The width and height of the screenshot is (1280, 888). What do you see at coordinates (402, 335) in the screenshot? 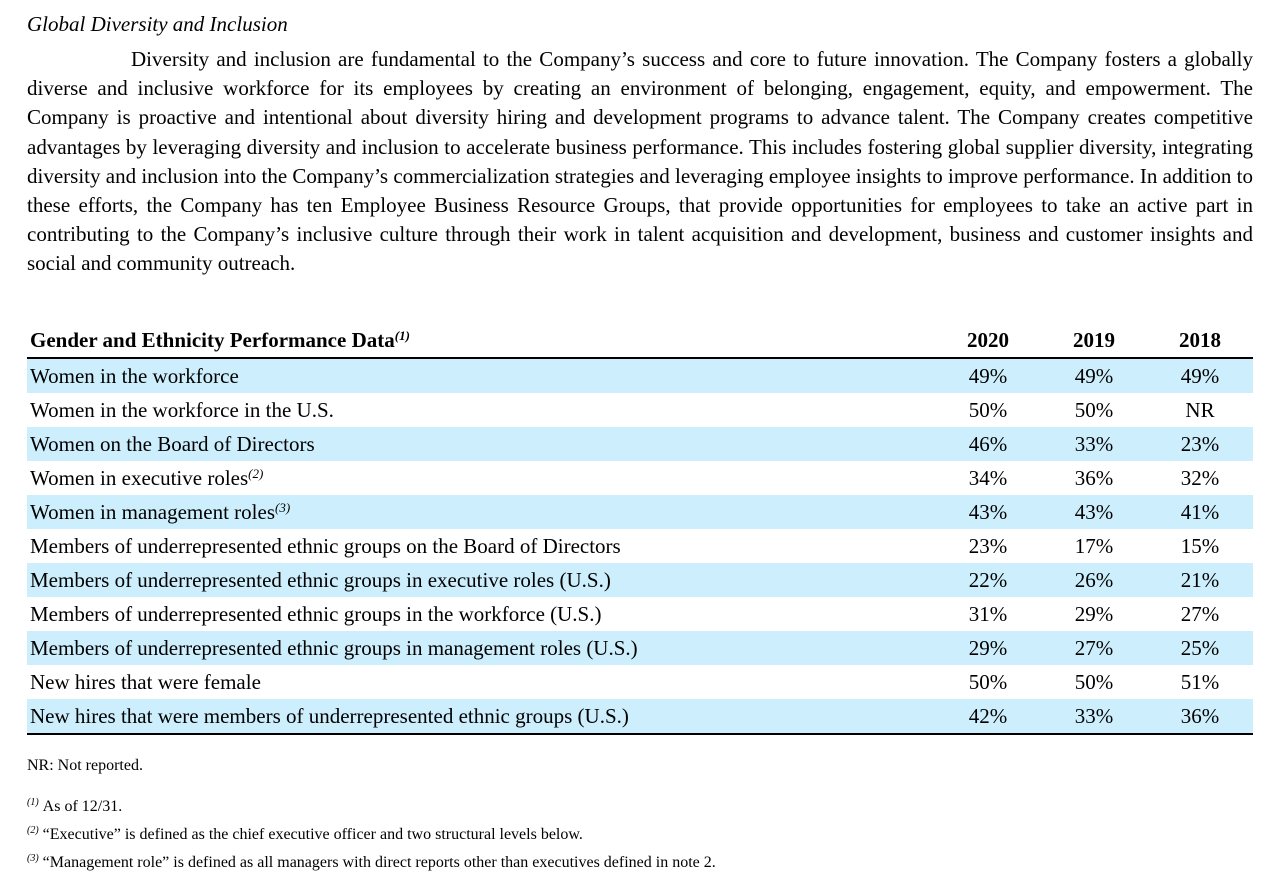
I see `footnote-marker: (1)` at bounding box center [402, 335].